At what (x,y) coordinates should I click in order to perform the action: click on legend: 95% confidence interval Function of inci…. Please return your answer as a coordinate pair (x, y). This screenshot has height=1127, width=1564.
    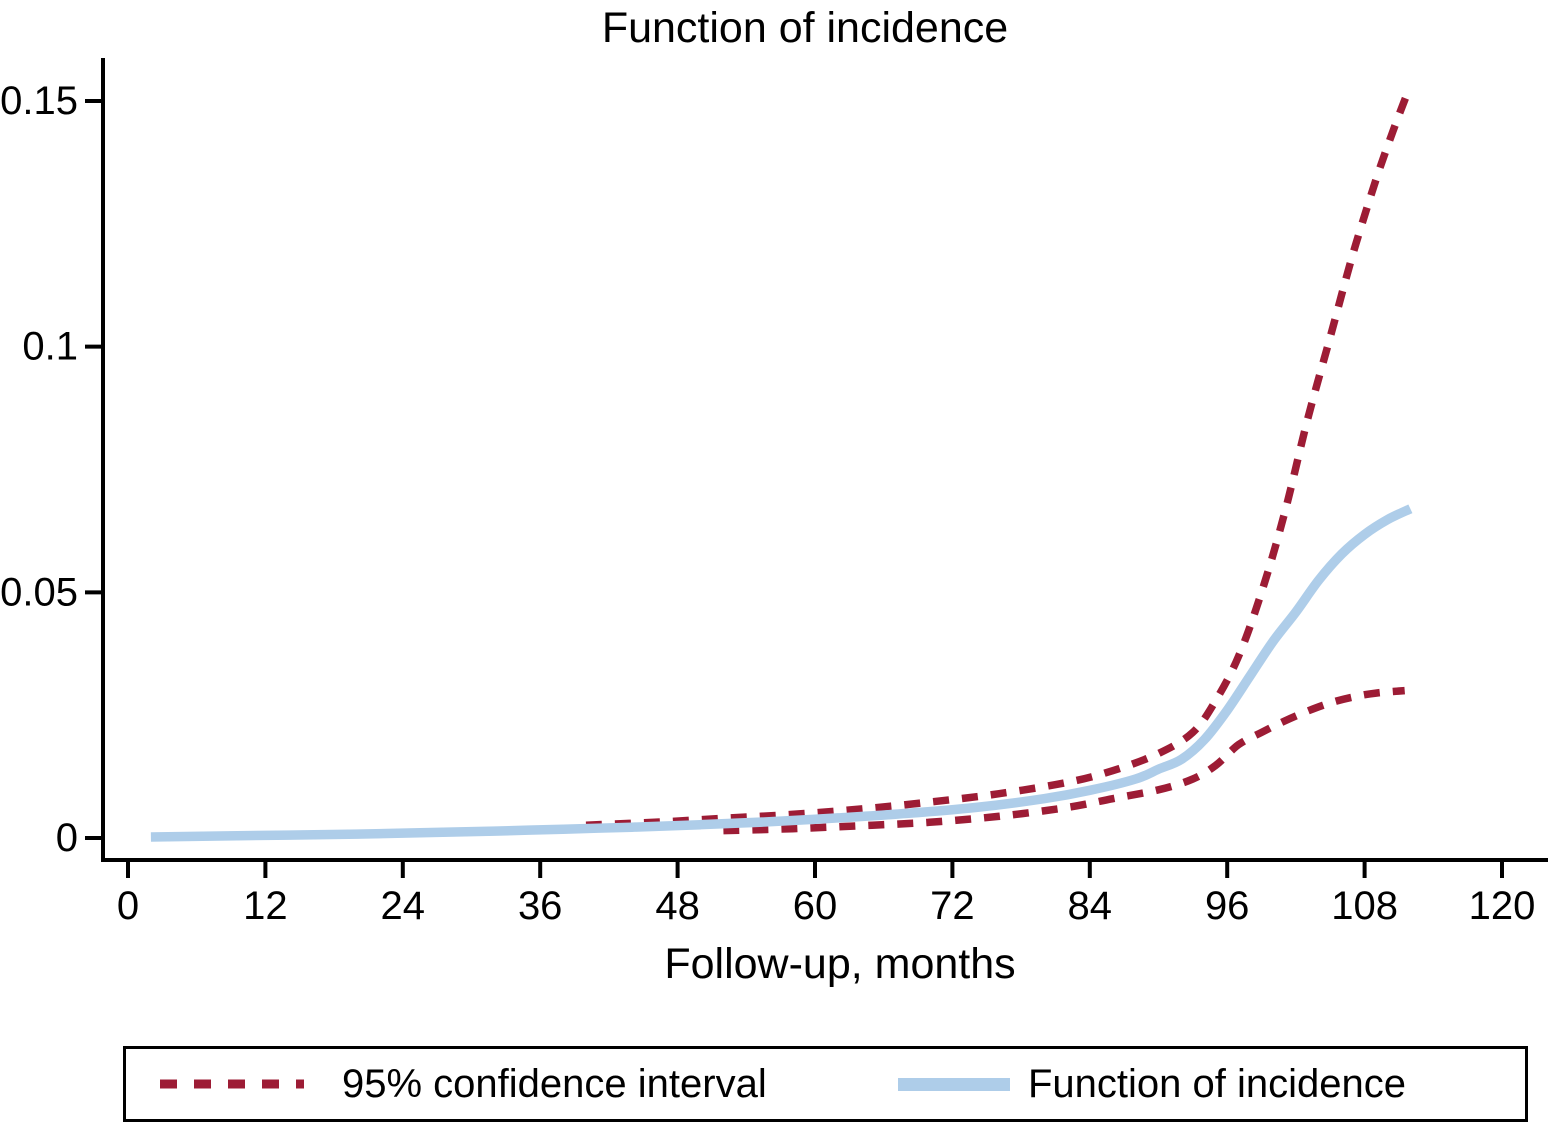
    Looking at the image, I should click on (825, 1084).